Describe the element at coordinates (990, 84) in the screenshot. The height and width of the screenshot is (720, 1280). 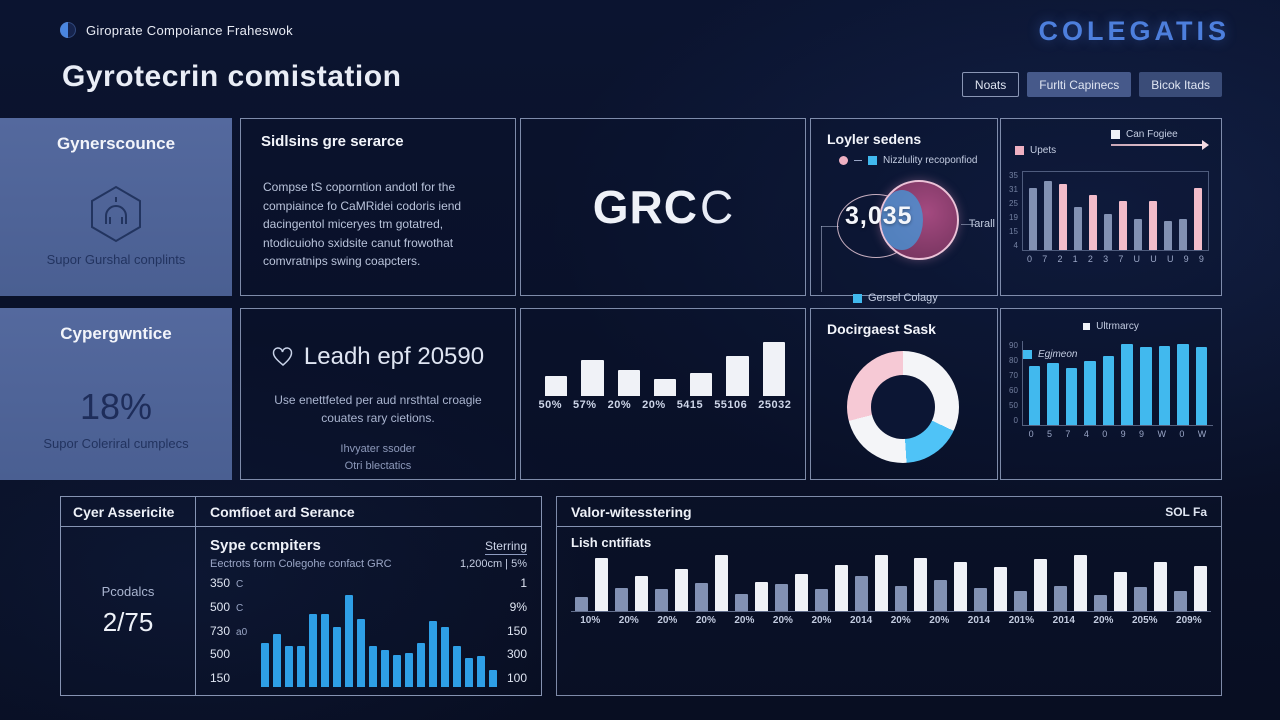
I see `noats-button: Noats` at that location.